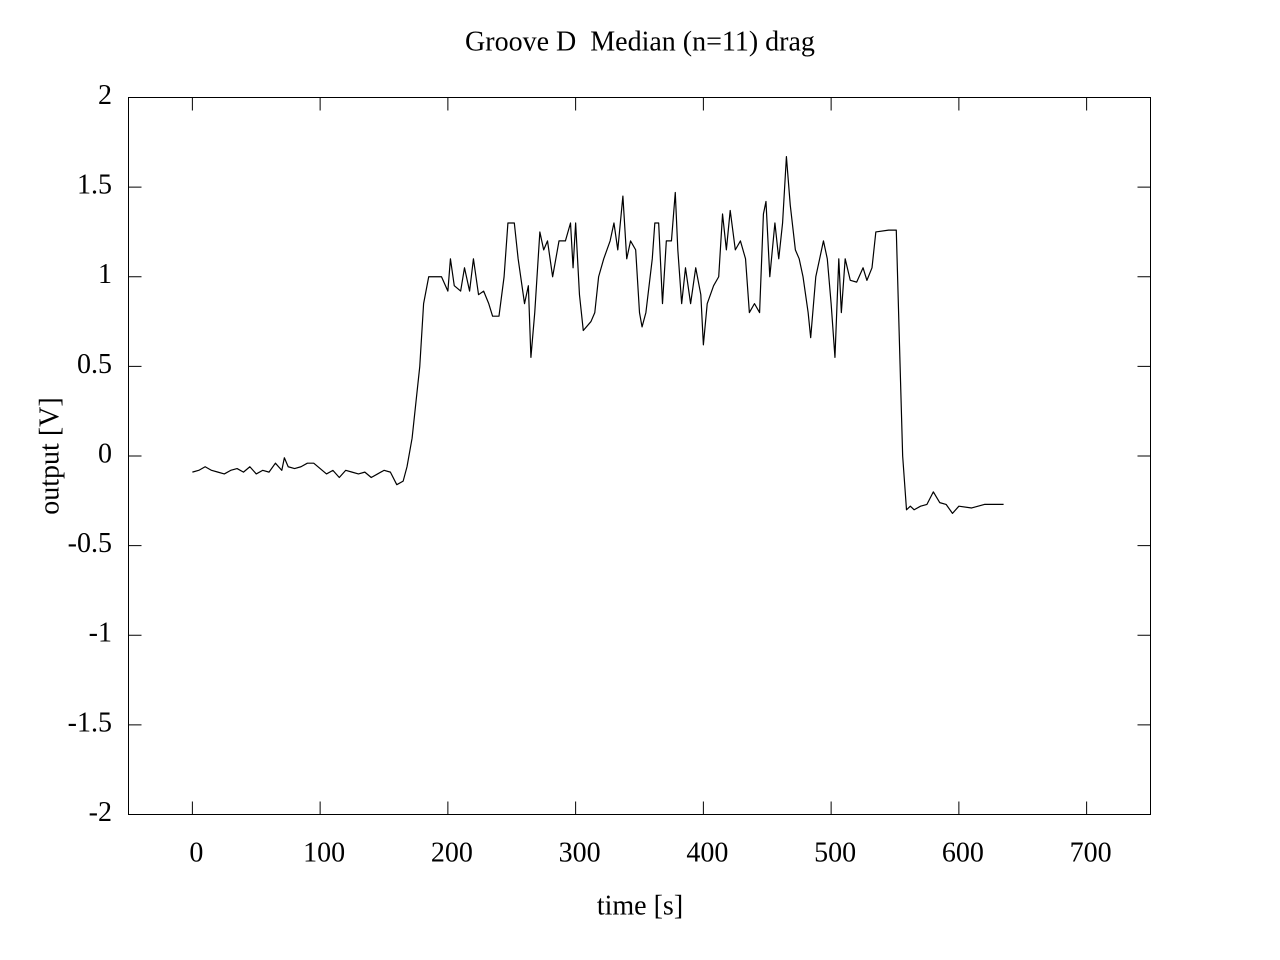  I want to click on y-tick-label: 2, so click(105, 95).